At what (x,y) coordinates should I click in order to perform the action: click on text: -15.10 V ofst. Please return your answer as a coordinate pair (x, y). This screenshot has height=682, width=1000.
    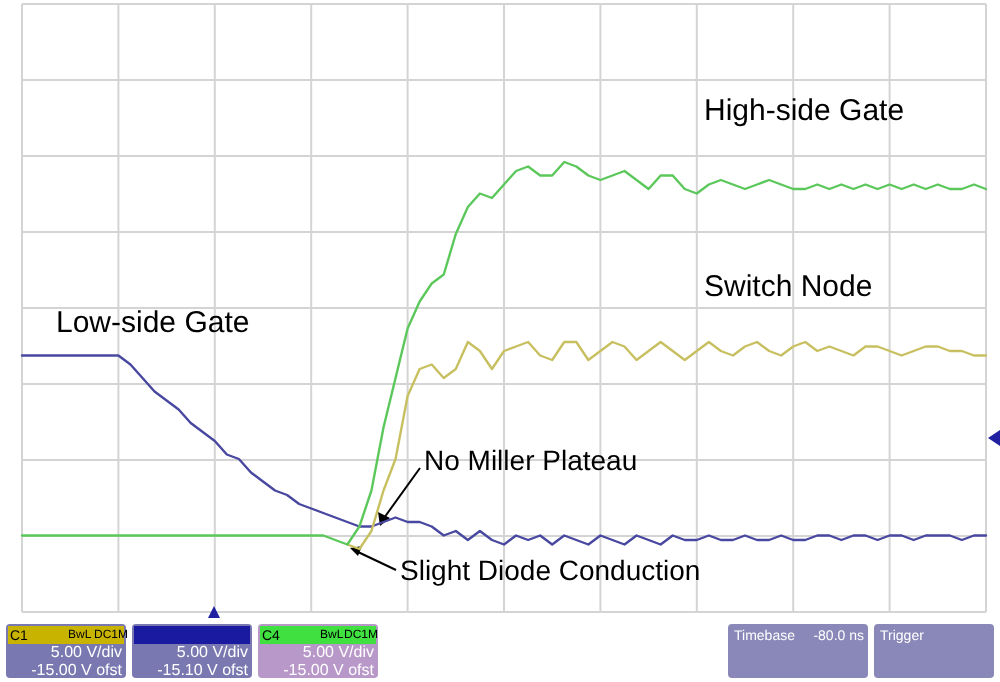
    Looking at the image, I should click on (203, 670).